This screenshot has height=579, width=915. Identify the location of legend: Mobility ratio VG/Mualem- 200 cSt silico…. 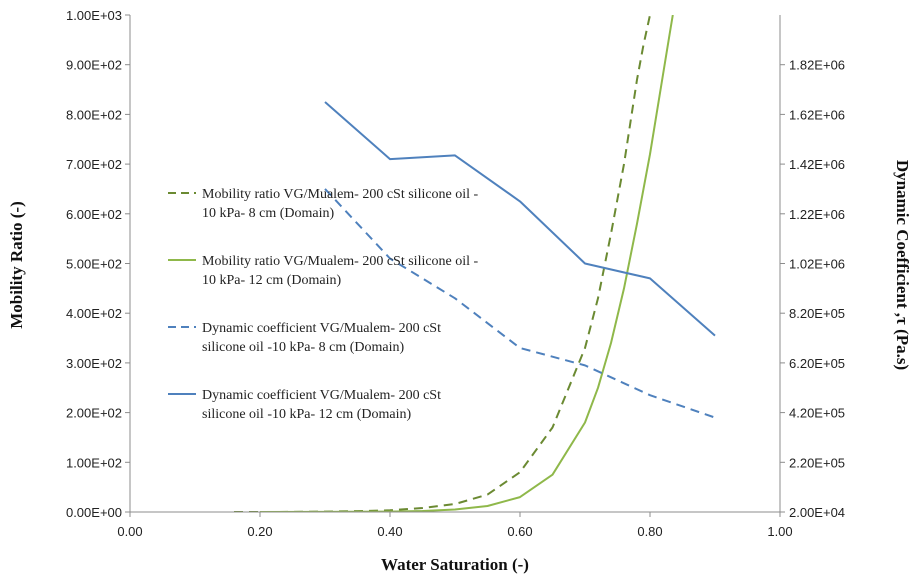
(323, 304).